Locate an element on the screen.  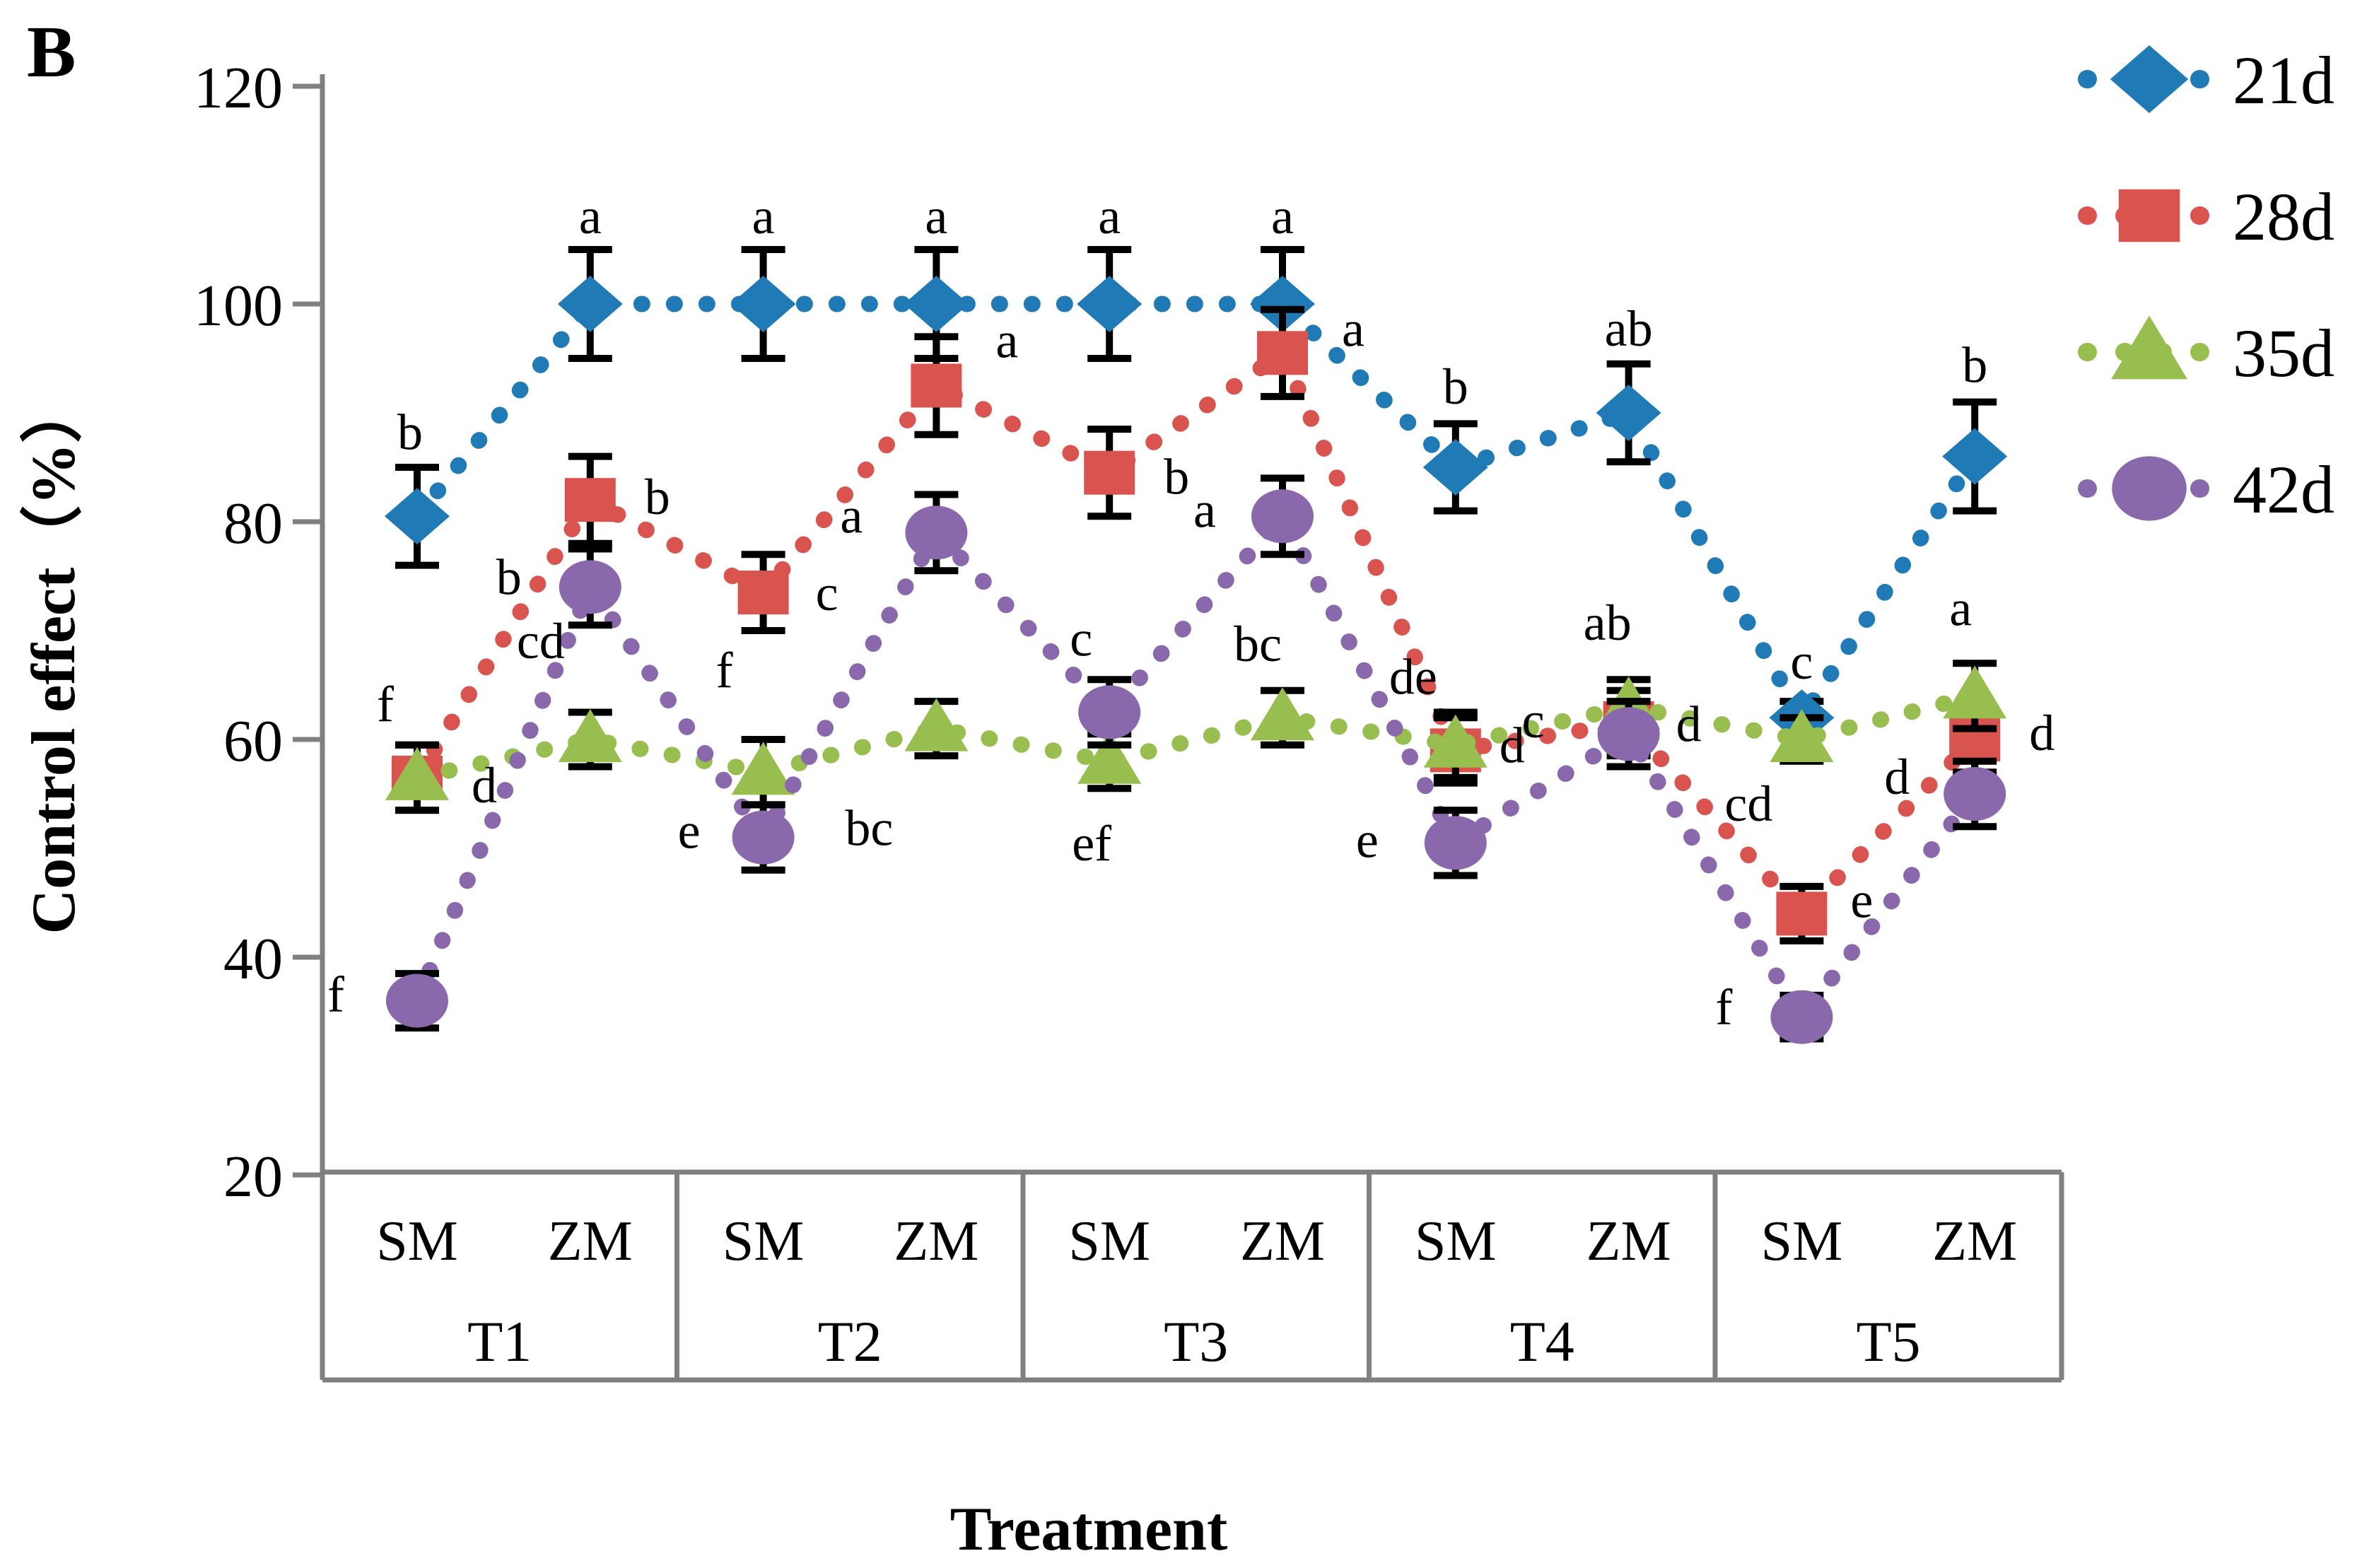
marker-28d-T3-ZM is located at coordinates (1283, 353).